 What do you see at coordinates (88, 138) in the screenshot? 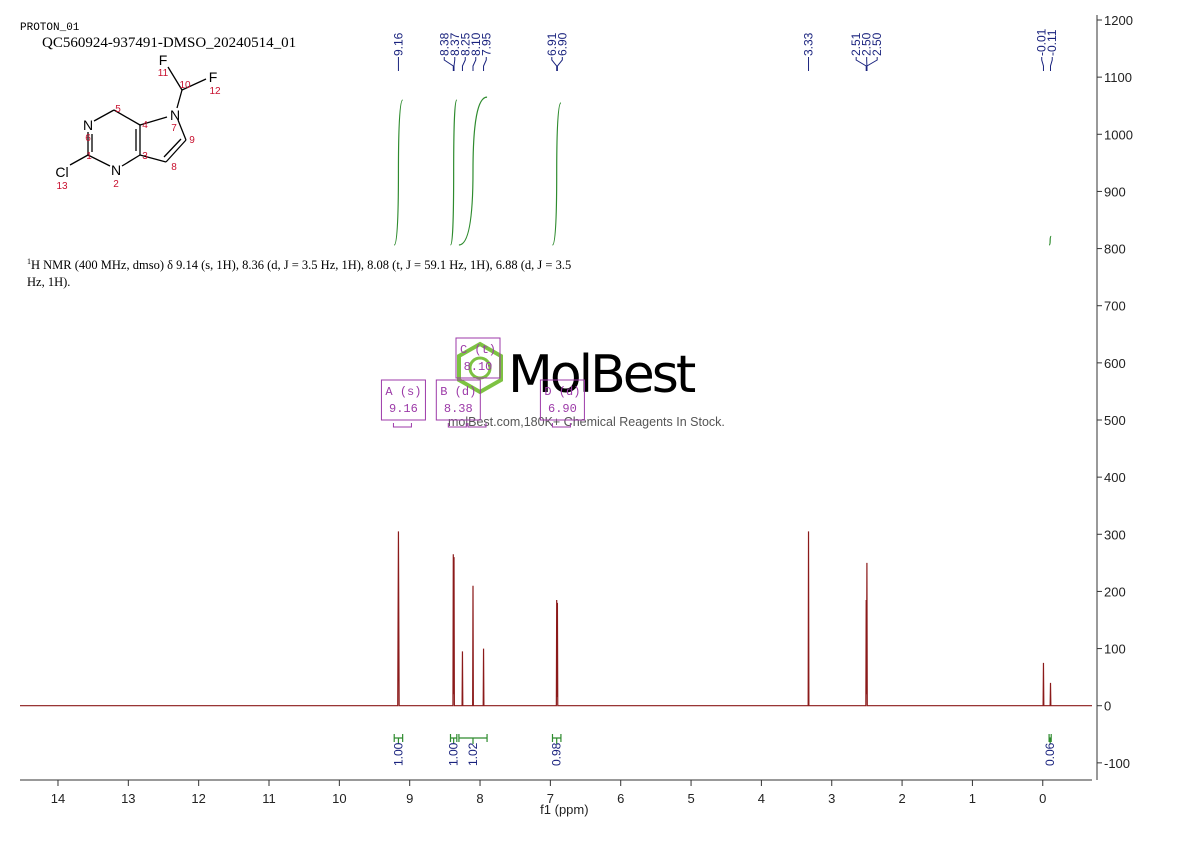
I see `atom-number: 6` at bounding box center [88, 138].